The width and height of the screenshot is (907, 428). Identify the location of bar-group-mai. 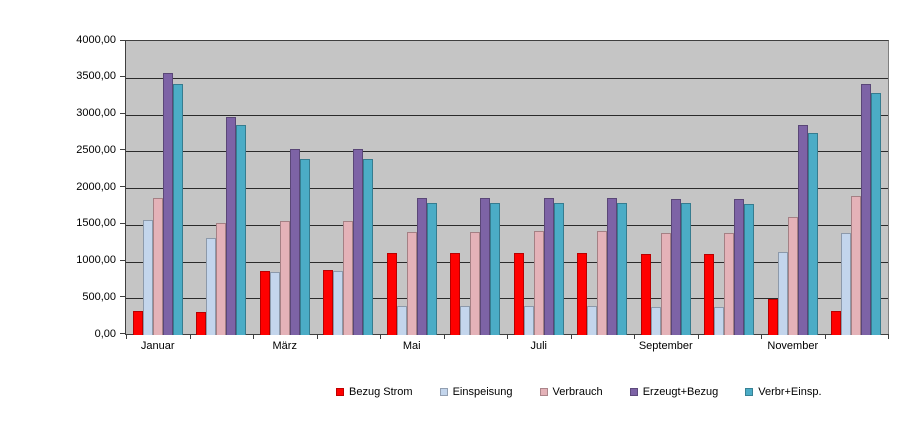
(412, 188).